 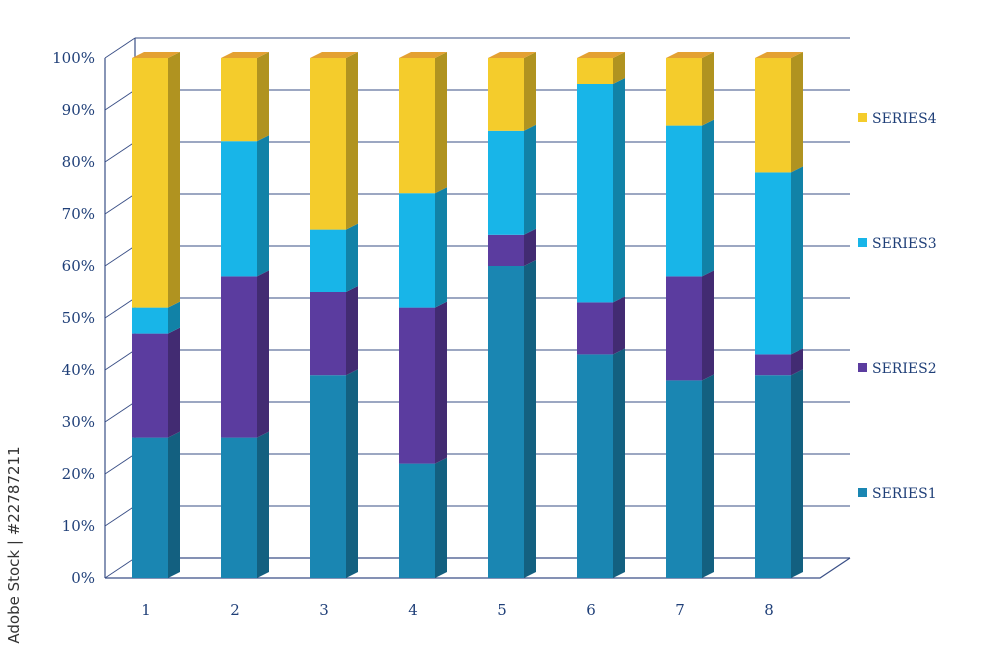 I want to click on y-tick-label: 10%, so click(x=78, y=526).